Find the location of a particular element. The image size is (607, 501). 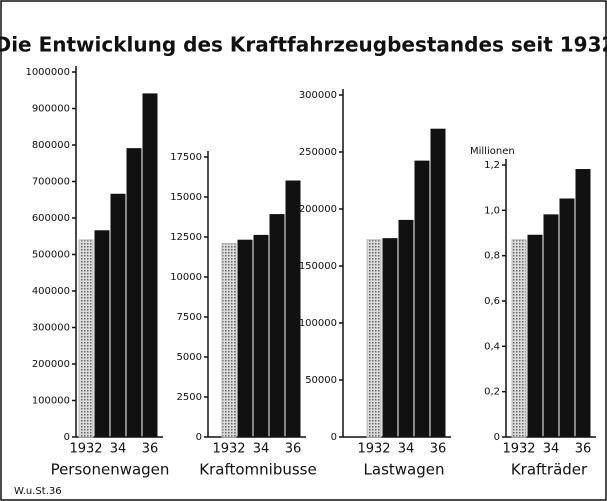

y-tick-label: 17500 is located at coordinates (186, 157).